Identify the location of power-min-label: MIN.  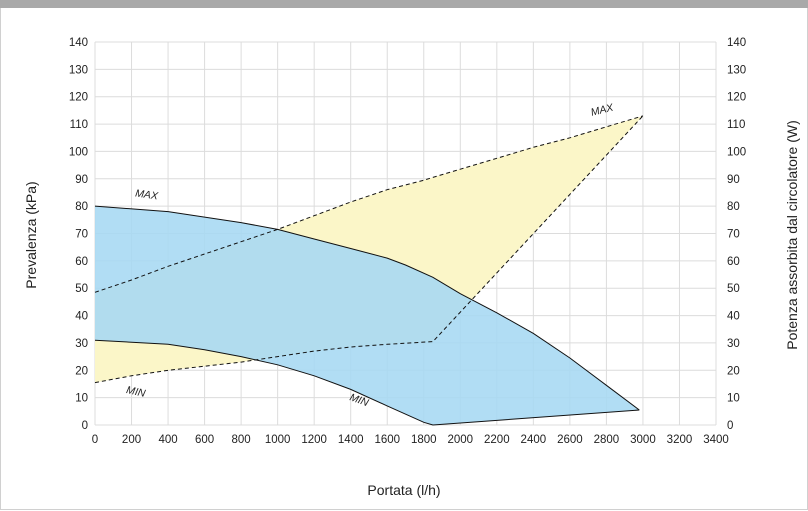
(136, 392).